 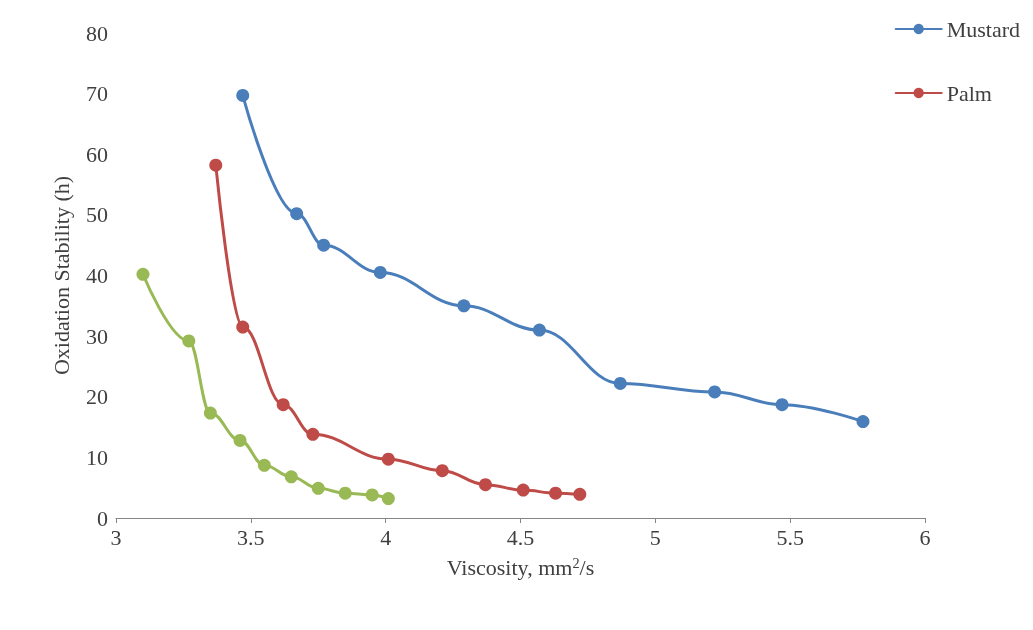 What do you see at coordinates (386, 537) in the screenshot?
I see `x-tick-label: 4` at bounding box center [386, 537].